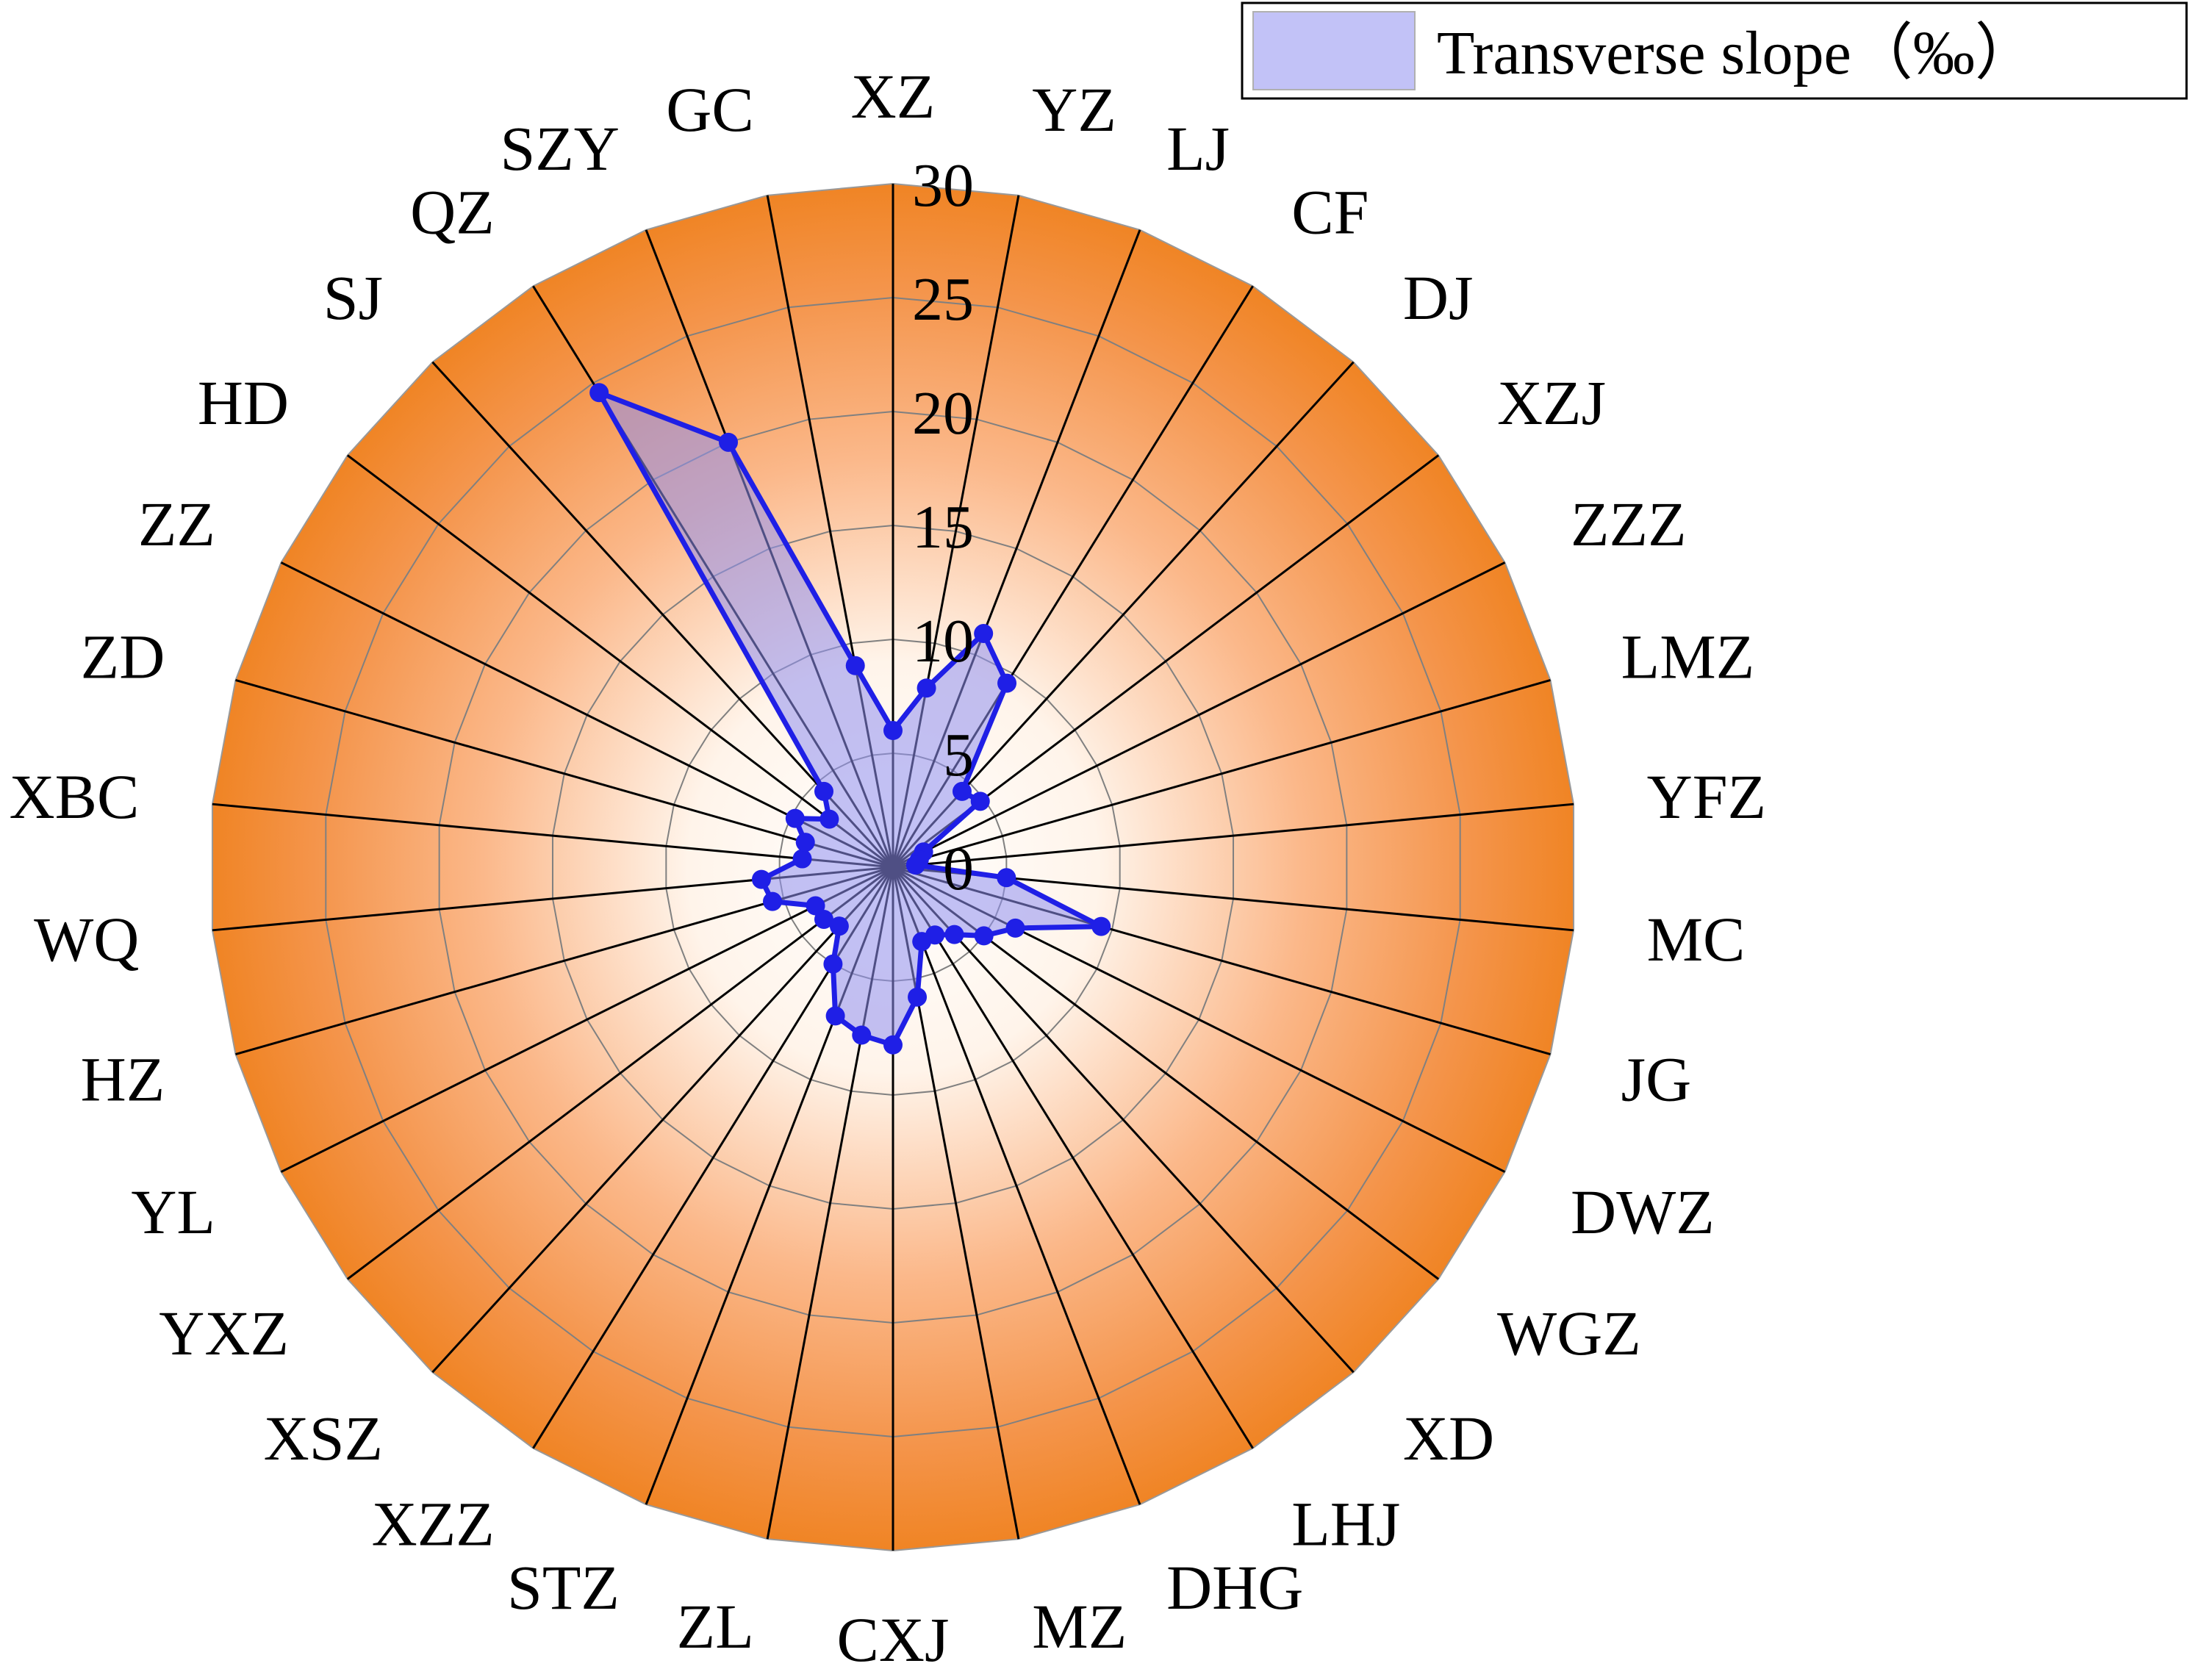 The image size is (2188, 1680). Describe the element at coordinates (1643, 1212) in the screenshot. I see `category-label-dwz: DWZ` at that location.